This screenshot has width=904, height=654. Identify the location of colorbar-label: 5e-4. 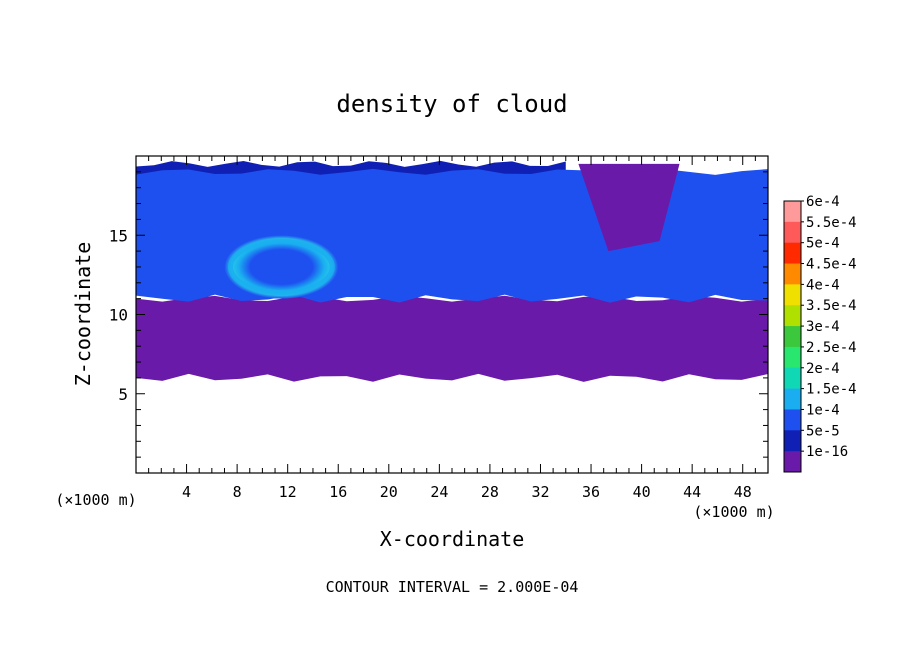
(823, 244).